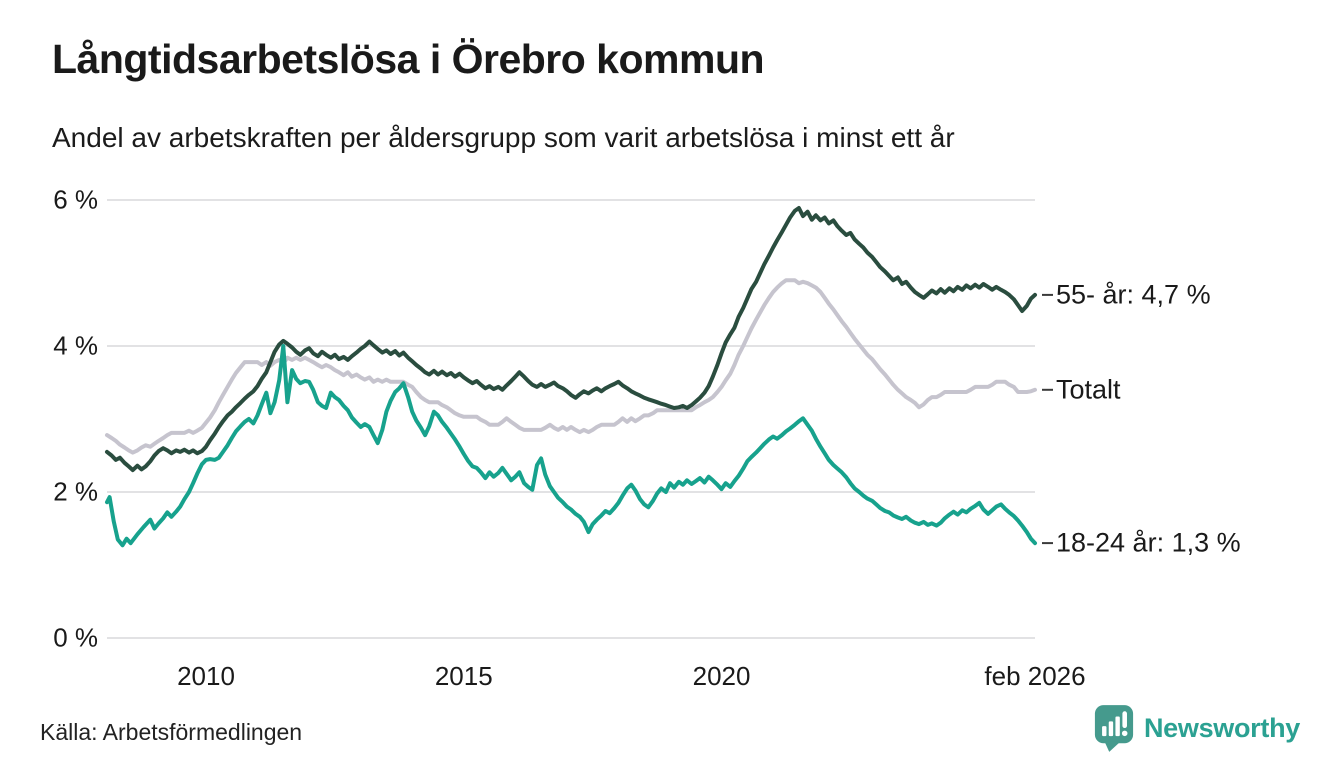  What do you see at coordinates (1148, 542) in the screenshot?
I see `series-end-label-18-24-ar: 18-24 år: 1,3 %` at bounding box center [1148, 542].